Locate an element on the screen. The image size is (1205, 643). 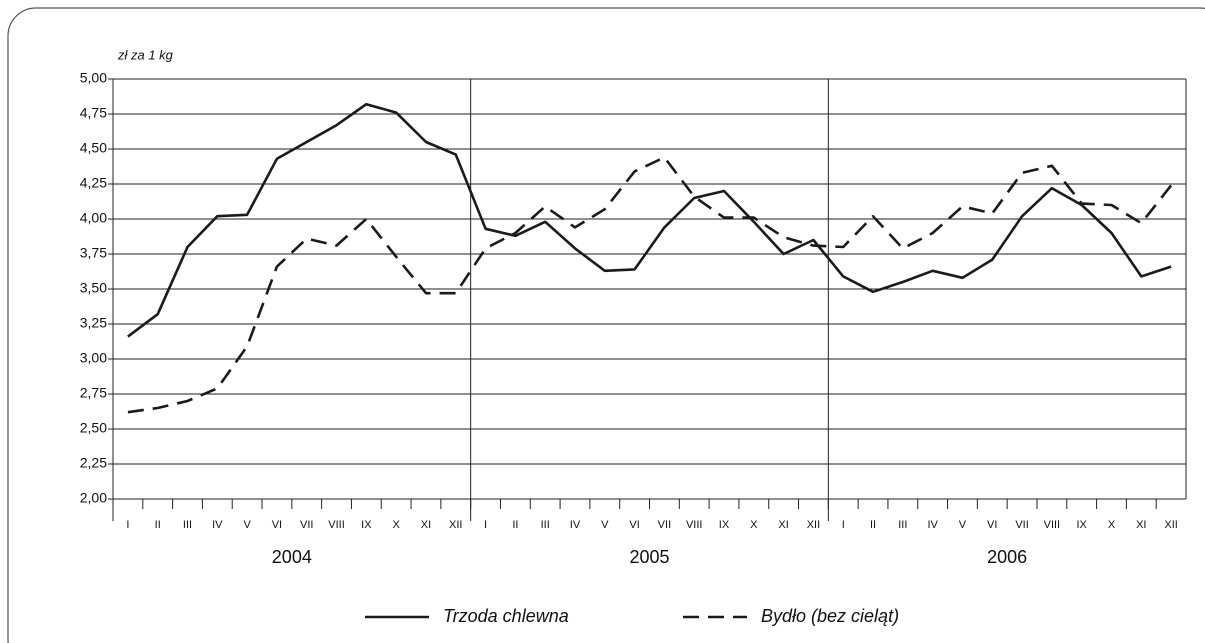
y-axis-label: zł za 1 kg is located at coordinates (145, 54).